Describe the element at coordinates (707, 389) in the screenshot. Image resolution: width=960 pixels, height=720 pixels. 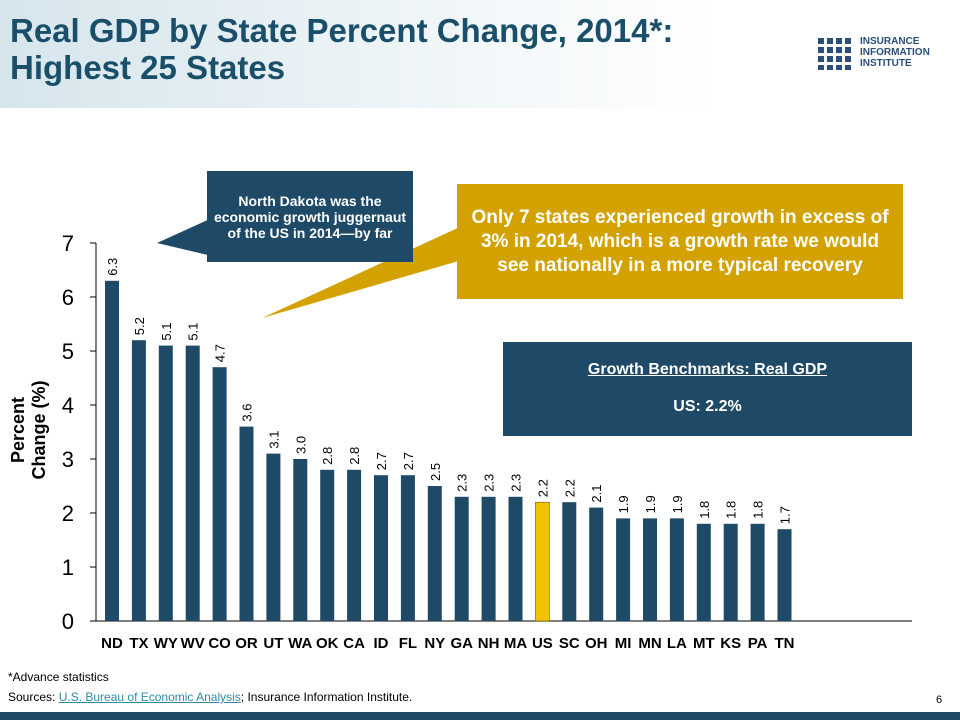
I see `growth-benchmark-box: Growth Benchmarks: Real GDP US: 2.2%` at that location.